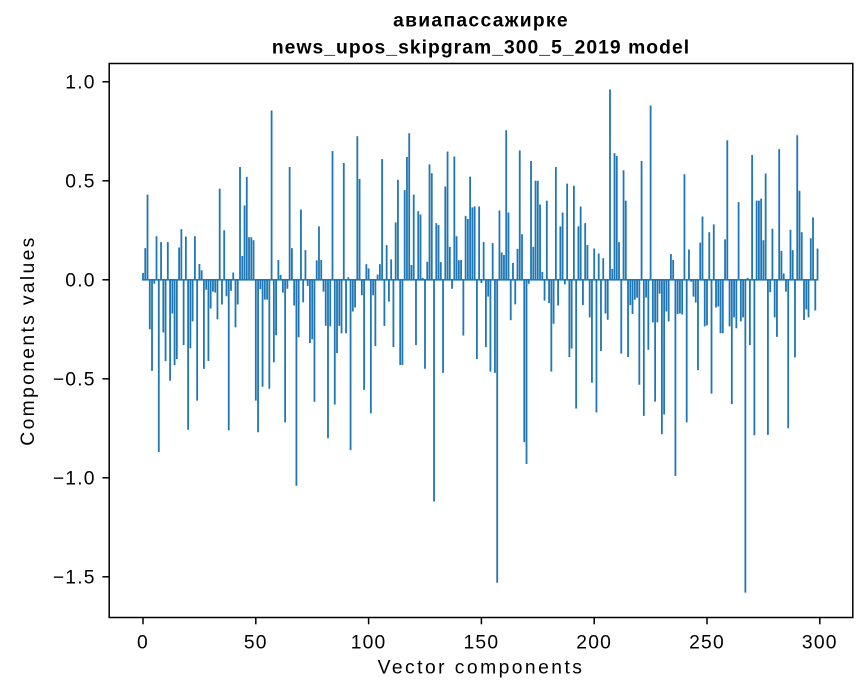 This screenshot has height=696, width=867. What do you see at coordinates (707, 642) in the screenshot?
I see `svg-text: 250` at bounding box center [707, 642].